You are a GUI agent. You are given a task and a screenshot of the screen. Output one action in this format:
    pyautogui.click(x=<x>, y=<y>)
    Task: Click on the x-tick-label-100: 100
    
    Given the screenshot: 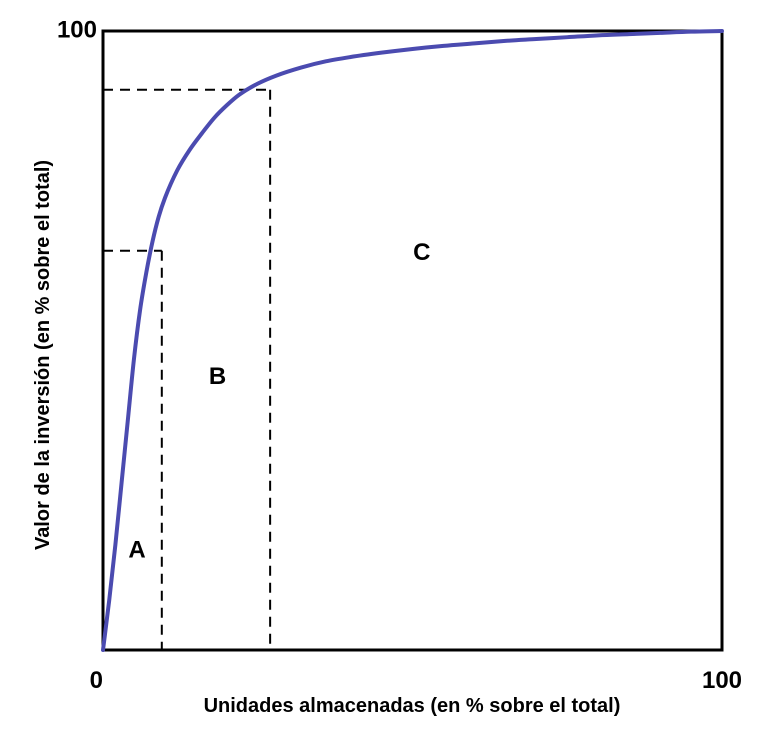 What is the action you would take?
    pyautogui.click(x=722, y=680)
    